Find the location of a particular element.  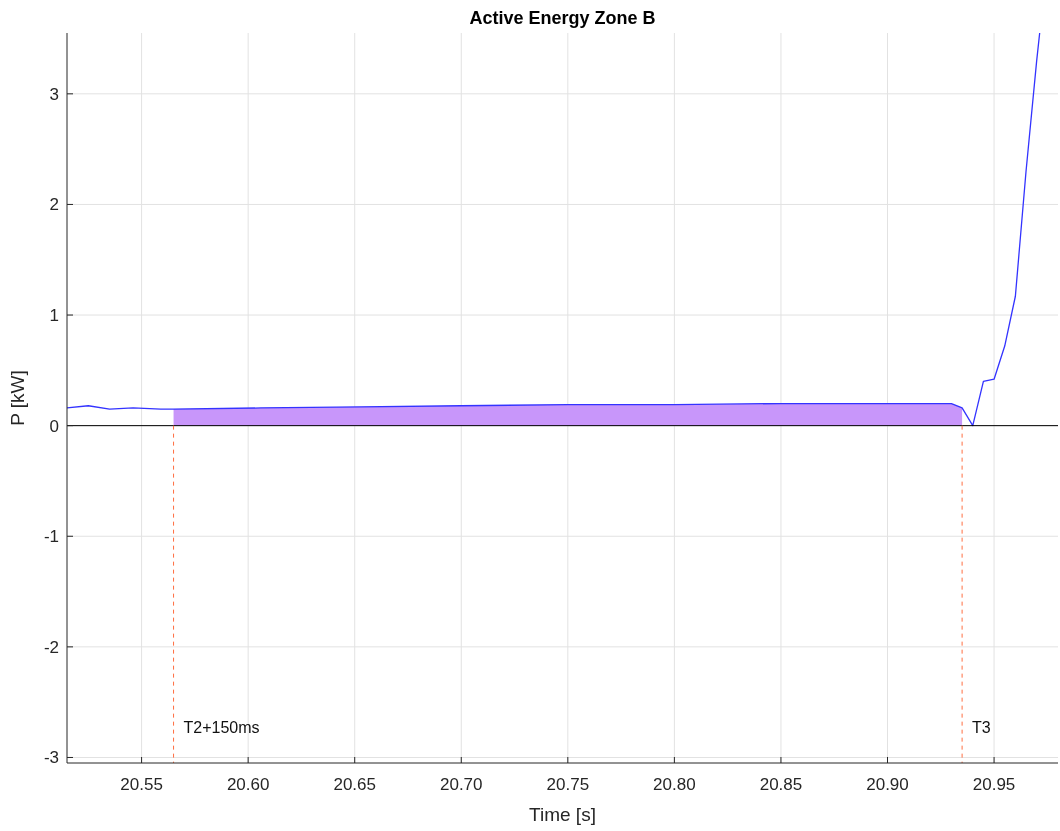

ref-line-label: T2+150ms is located at coordinates (221, 727).